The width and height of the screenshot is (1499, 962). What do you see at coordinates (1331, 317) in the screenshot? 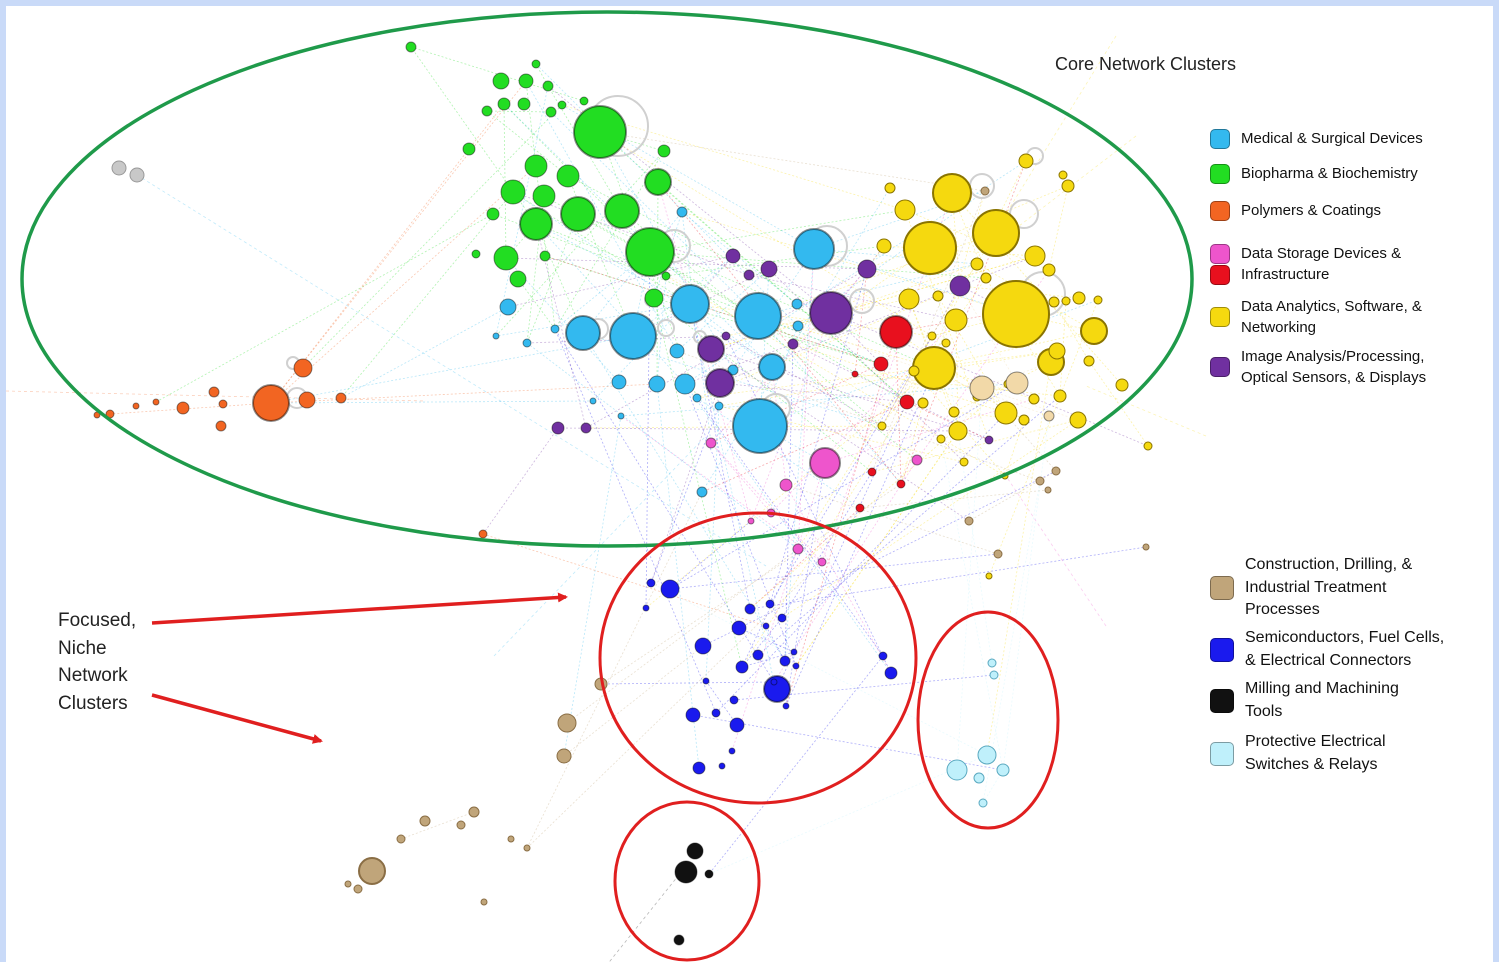
I see `legend-label: Data Analytics, Software, & Networking` at bounding box center [1331, 317].